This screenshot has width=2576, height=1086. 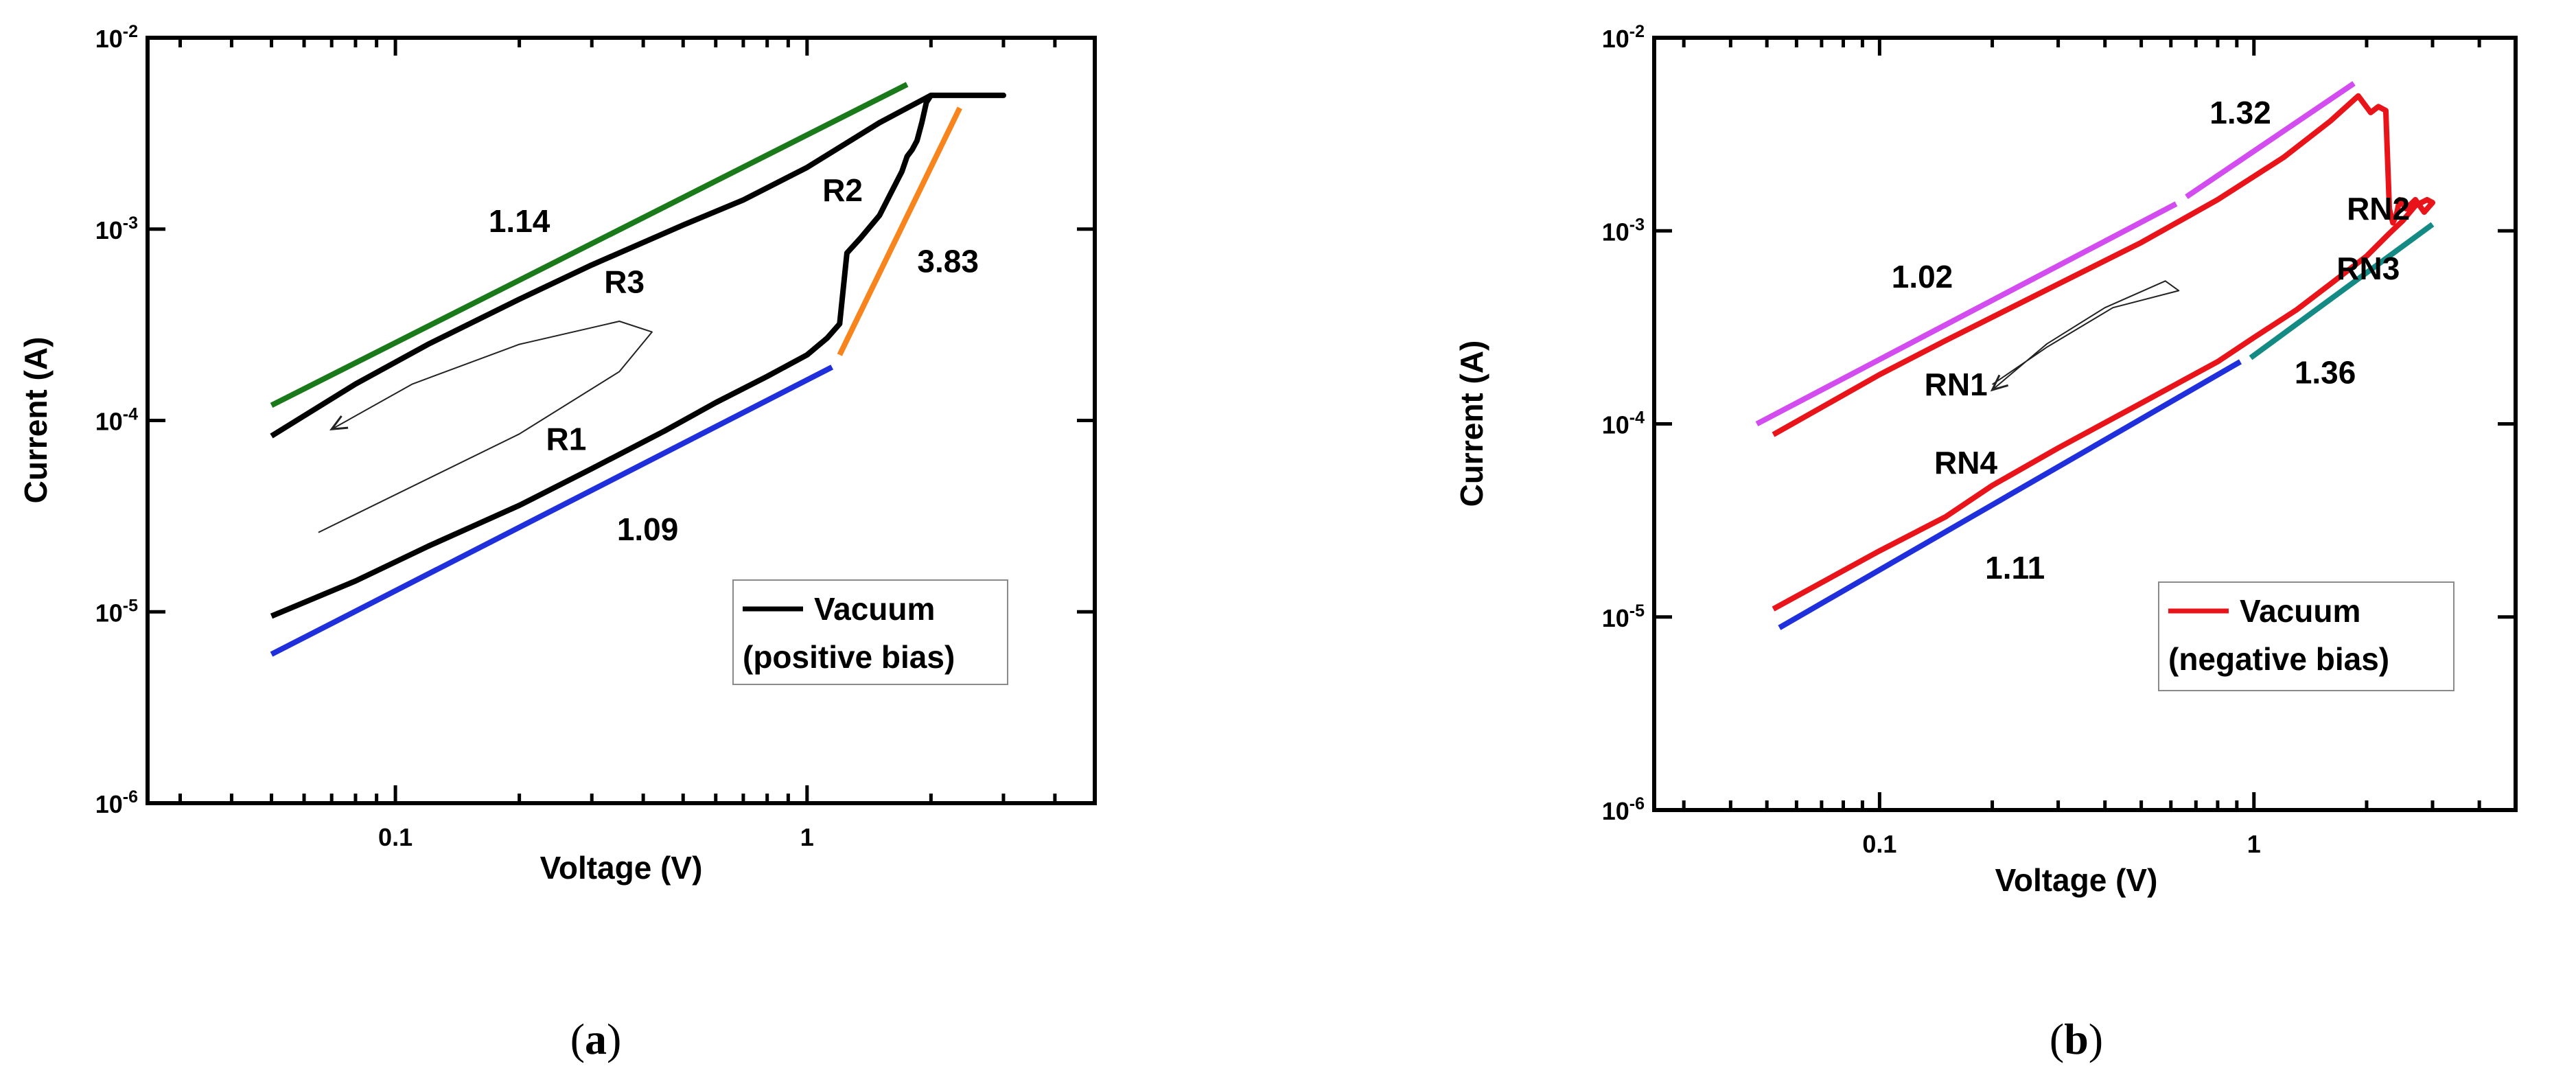 What do you see at coordinates (2378, 209) in the screenshot?
I see `region-annotation: RN2` at bounding box center [2378, 209].